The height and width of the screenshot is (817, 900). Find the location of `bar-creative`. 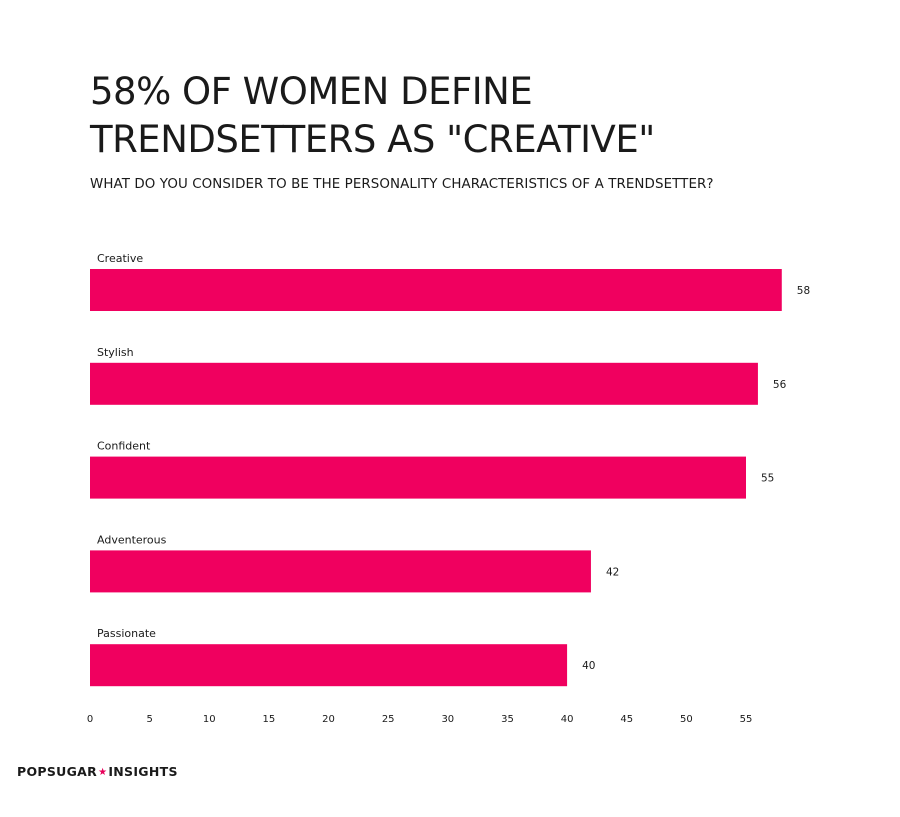

bar-creative is located at coordinates (436, 290).